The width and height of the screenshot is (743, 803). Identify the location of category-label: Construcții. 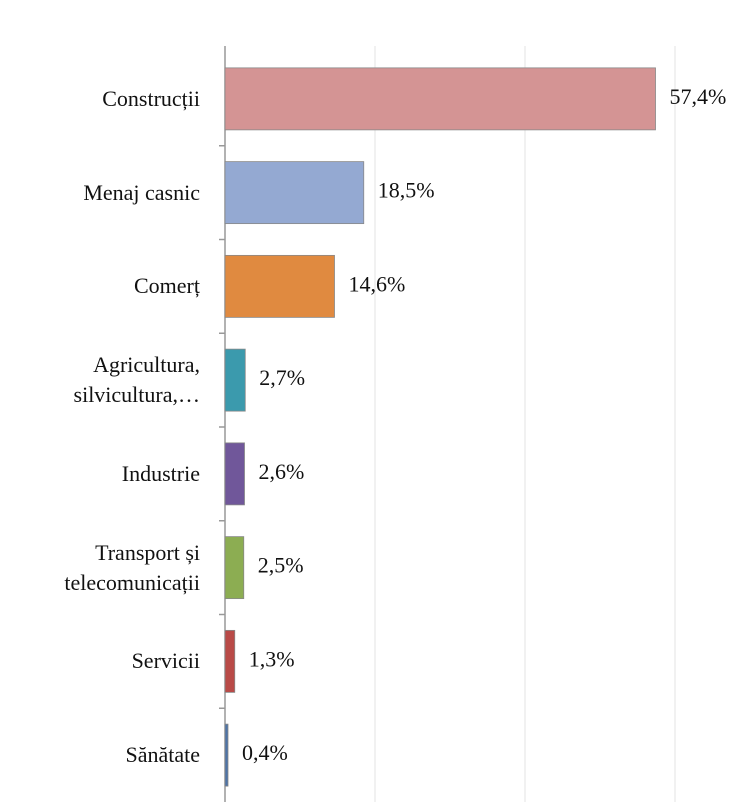
(151, 98).